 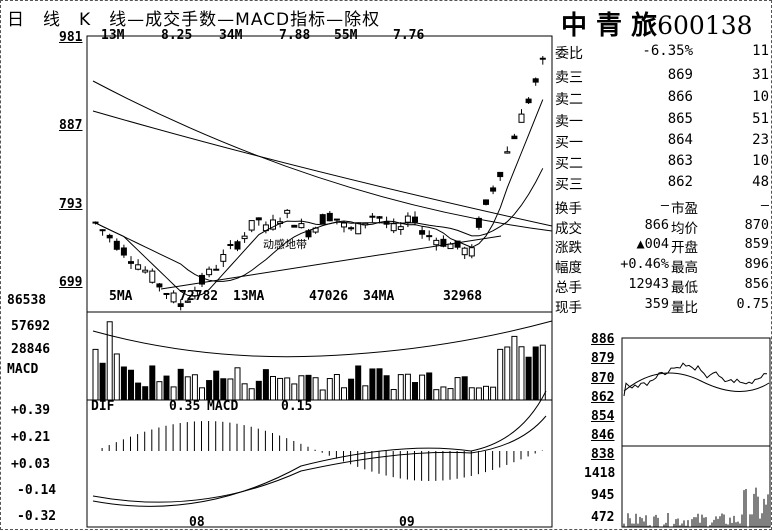 I want to click on vol-ma13-value: 47026, so click(x=329, y=296).